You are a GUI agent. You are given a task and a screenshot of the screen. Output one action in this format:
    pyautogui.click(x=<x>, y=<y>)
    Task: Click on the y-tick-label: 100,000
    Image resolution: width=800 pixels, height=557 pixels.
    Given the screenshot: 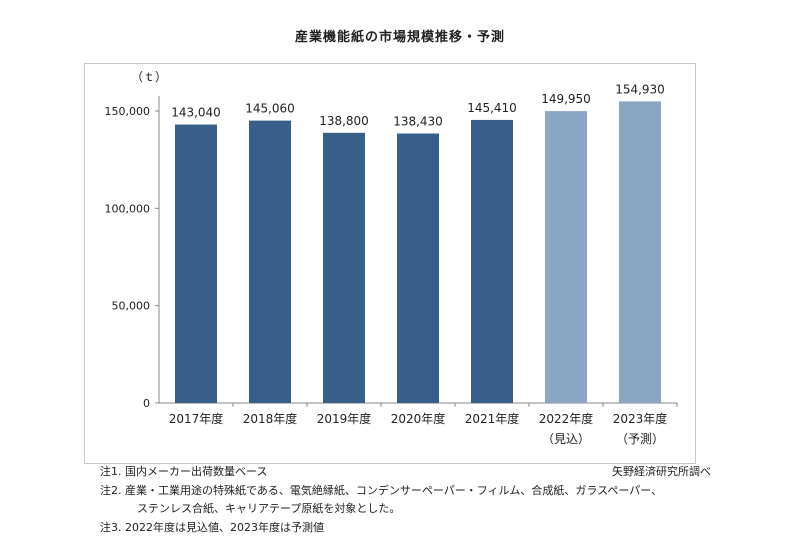 What is the action you would take?
    pyautogui.click(x=128, y=208)
    